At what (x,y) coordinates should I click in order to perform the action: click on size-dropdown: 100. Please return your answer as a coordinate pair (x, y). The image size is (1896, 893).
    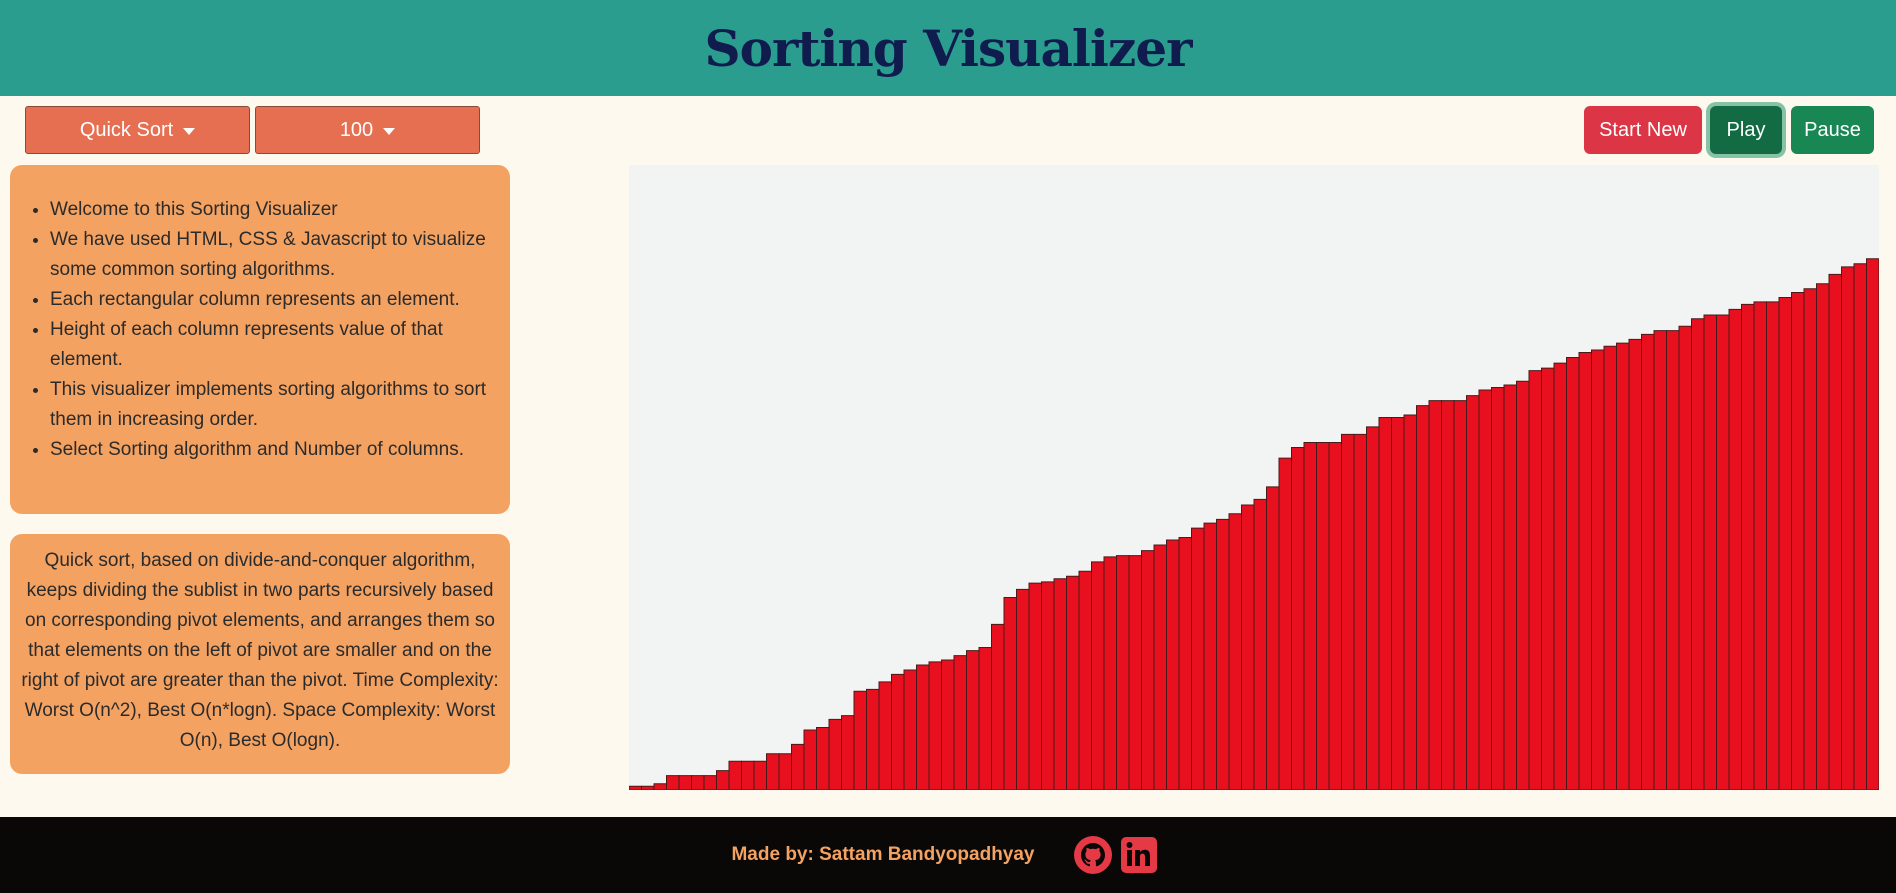
    Looking at the image, I should click on (367, 130).